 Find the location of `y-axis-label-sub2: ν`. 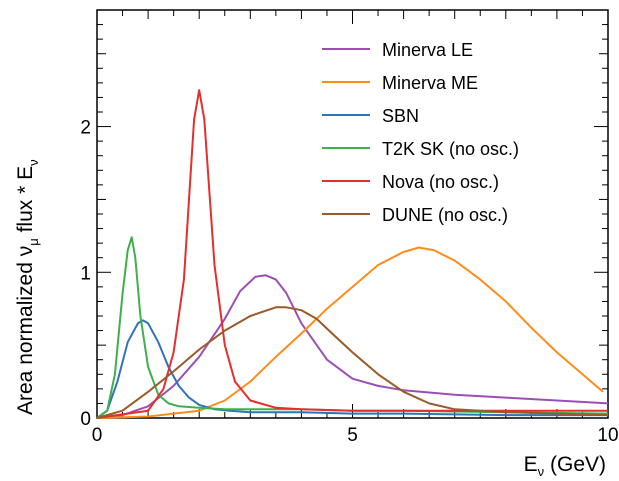

y-axis-label-sub2: ν is located at coordinates (33, 162).